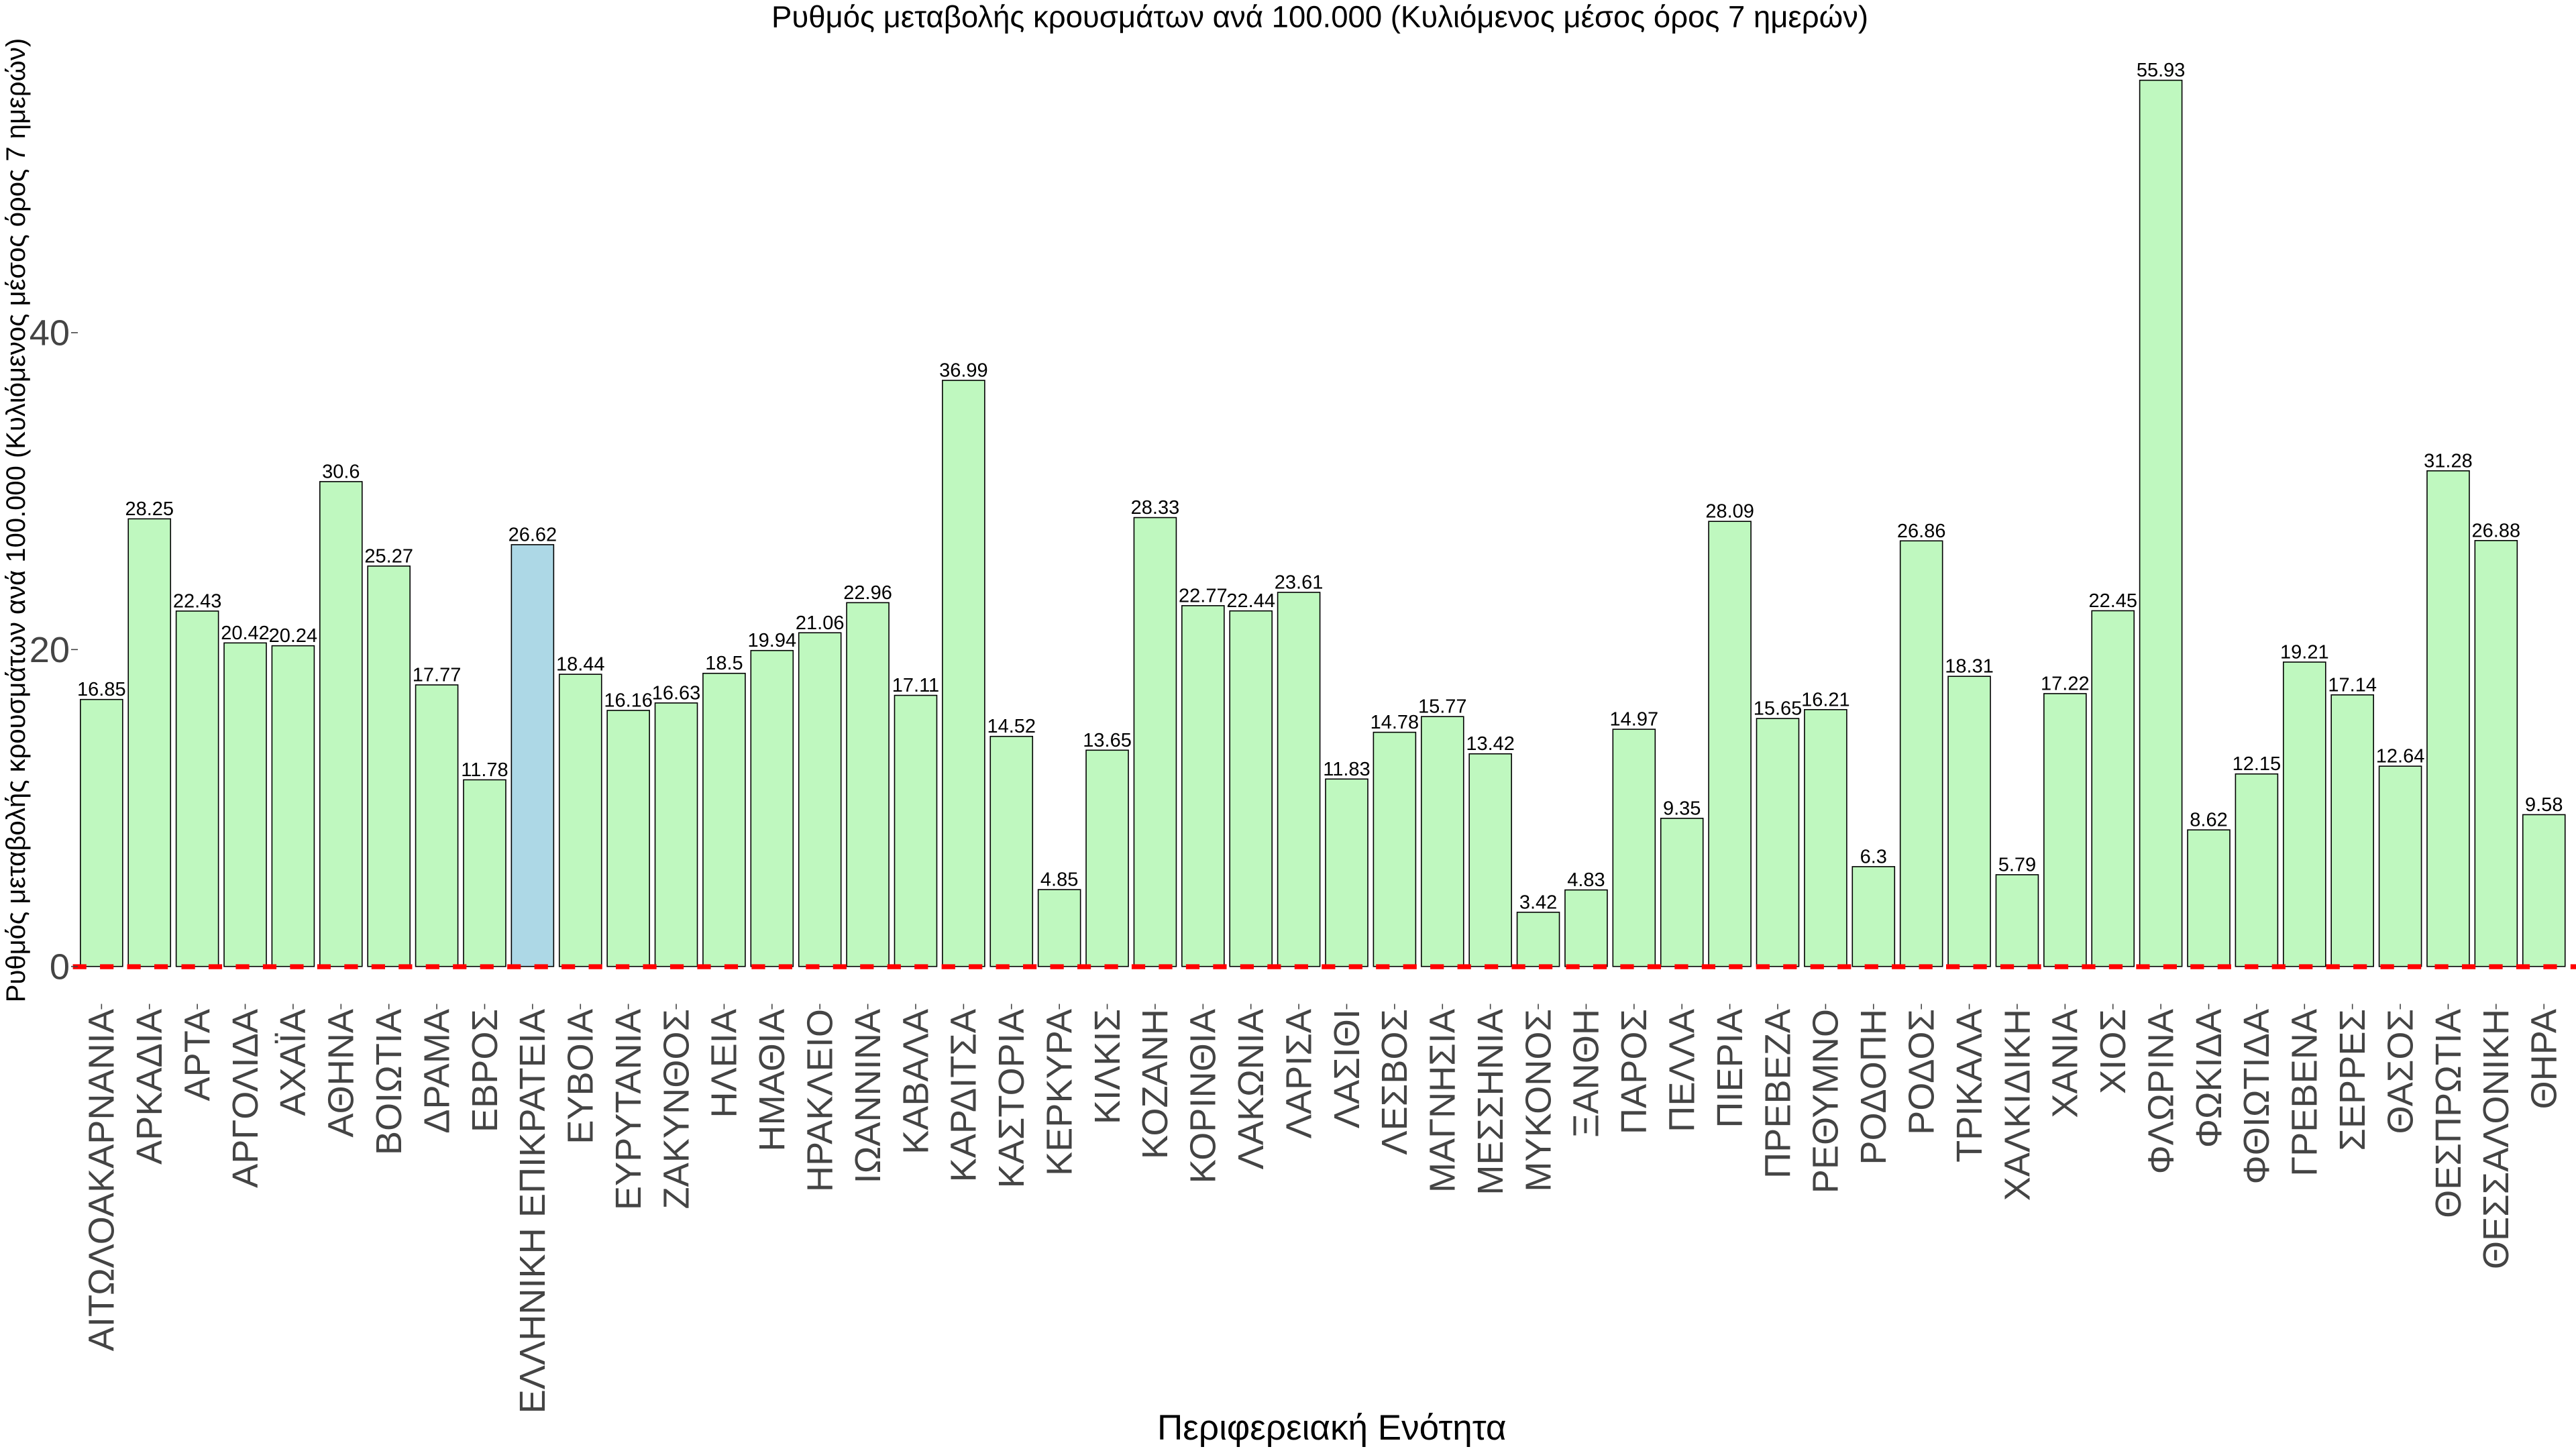  What do you see at coordinates (102, 1179) in the screenshot?
I see `svg-text: ΑΙΤΩΛΟΑΚΑΡΝΑΝΙΑ` at bounding box center [102, 1179].